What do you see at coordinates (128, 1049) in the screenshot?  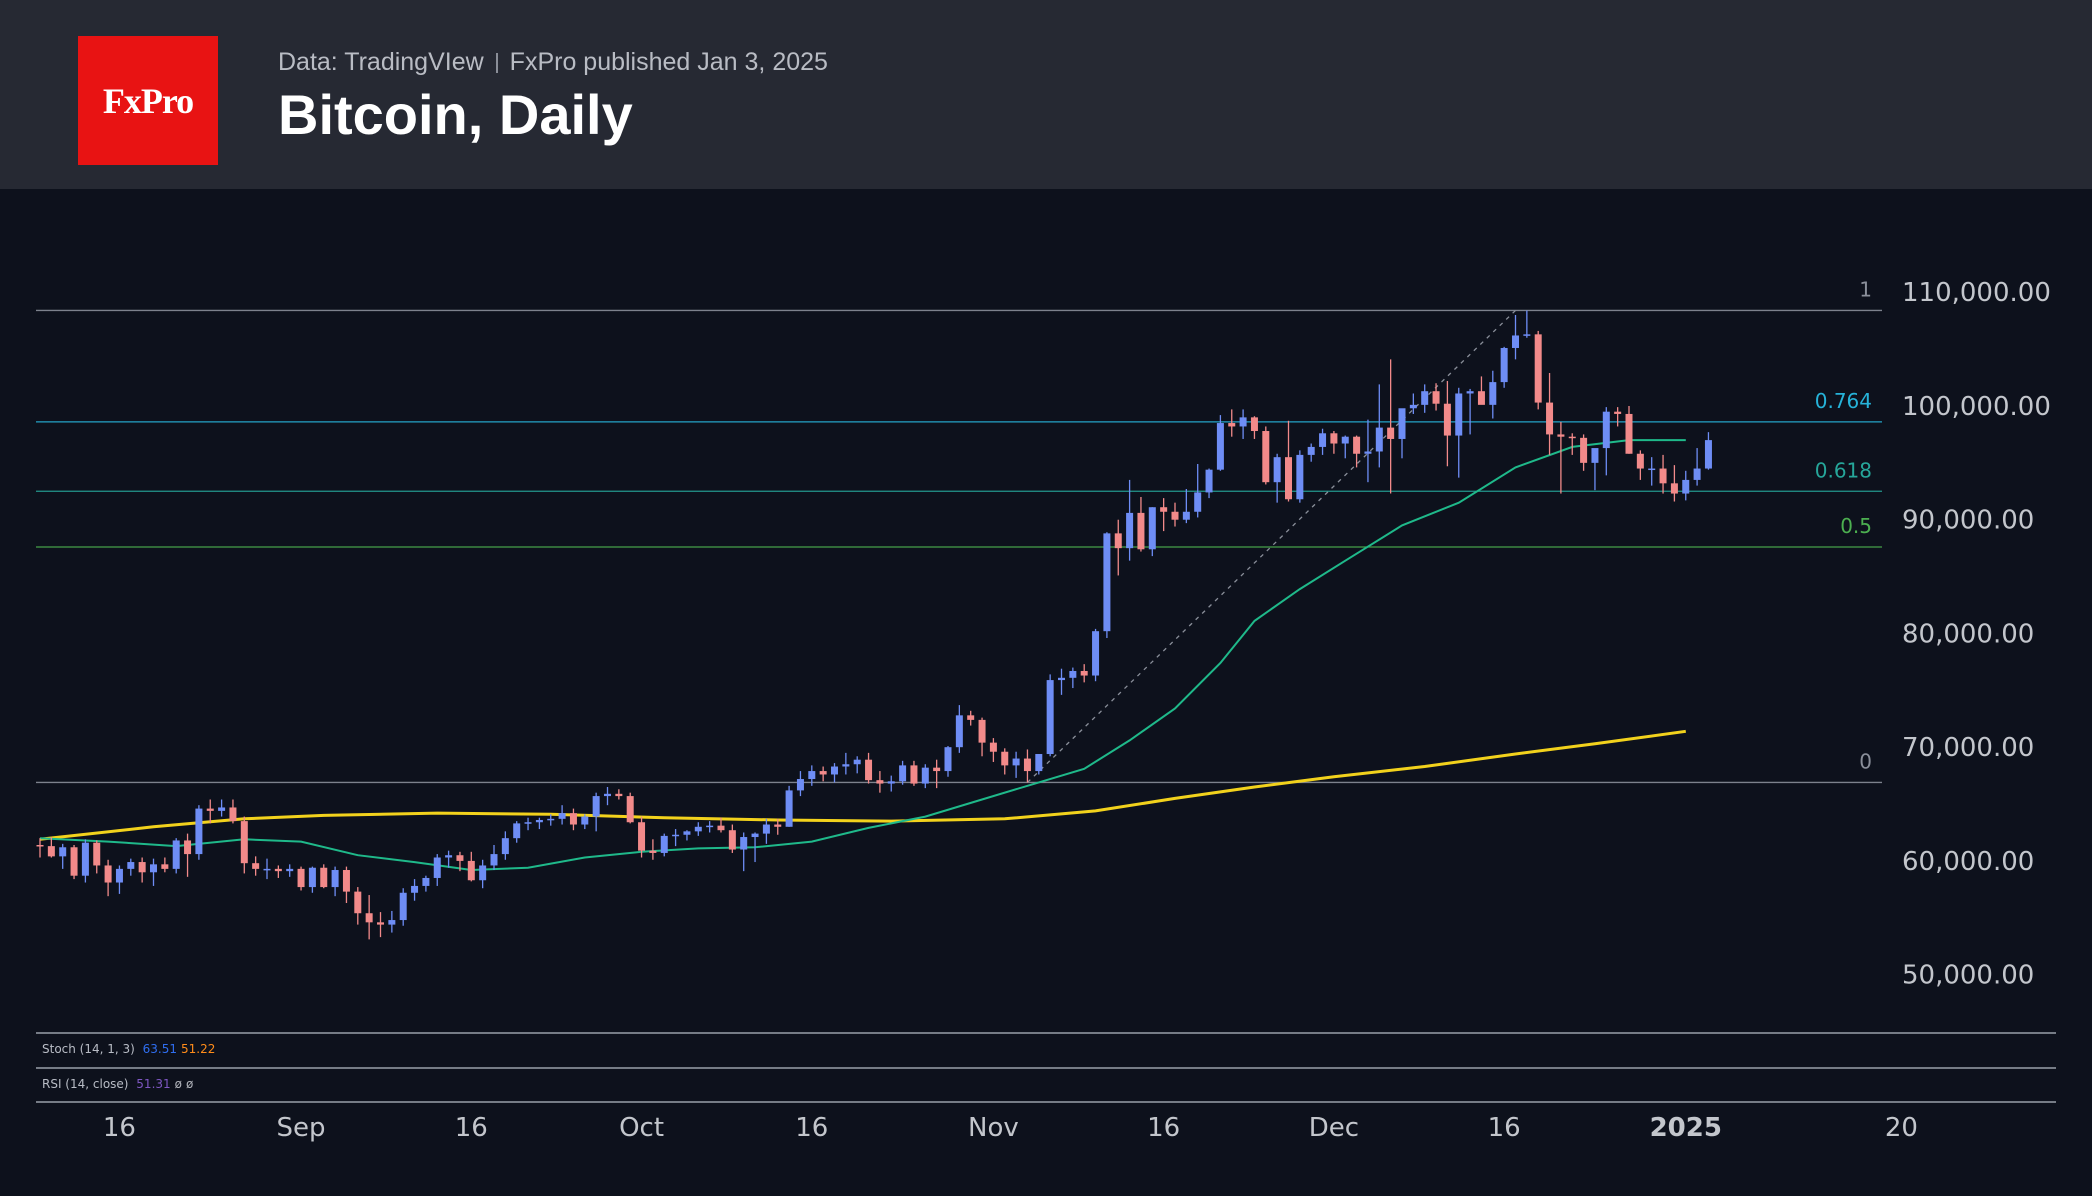 I see `stoch-indicator-label: Stoch (14, 1, 3) 63.51 51.22` at bounding box center [128, 1049].